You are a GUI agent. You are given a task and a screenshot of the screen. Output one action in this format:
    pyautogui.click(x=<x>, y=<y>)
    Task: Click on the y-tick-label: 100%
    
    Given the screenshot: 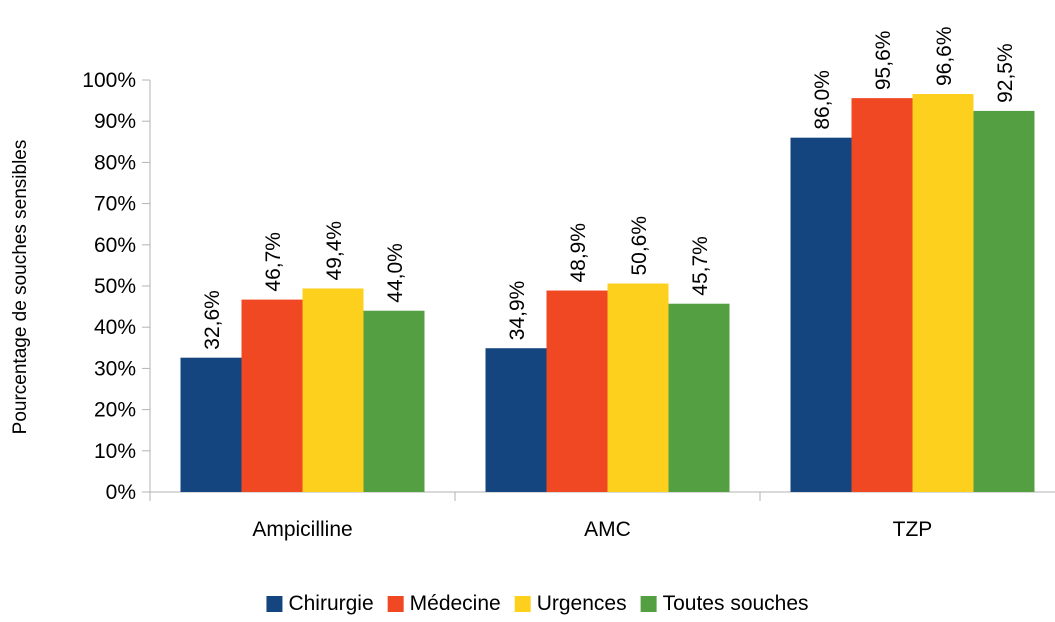 What is the action you would take?
    pyautogui.click(x=109, y=80)
    